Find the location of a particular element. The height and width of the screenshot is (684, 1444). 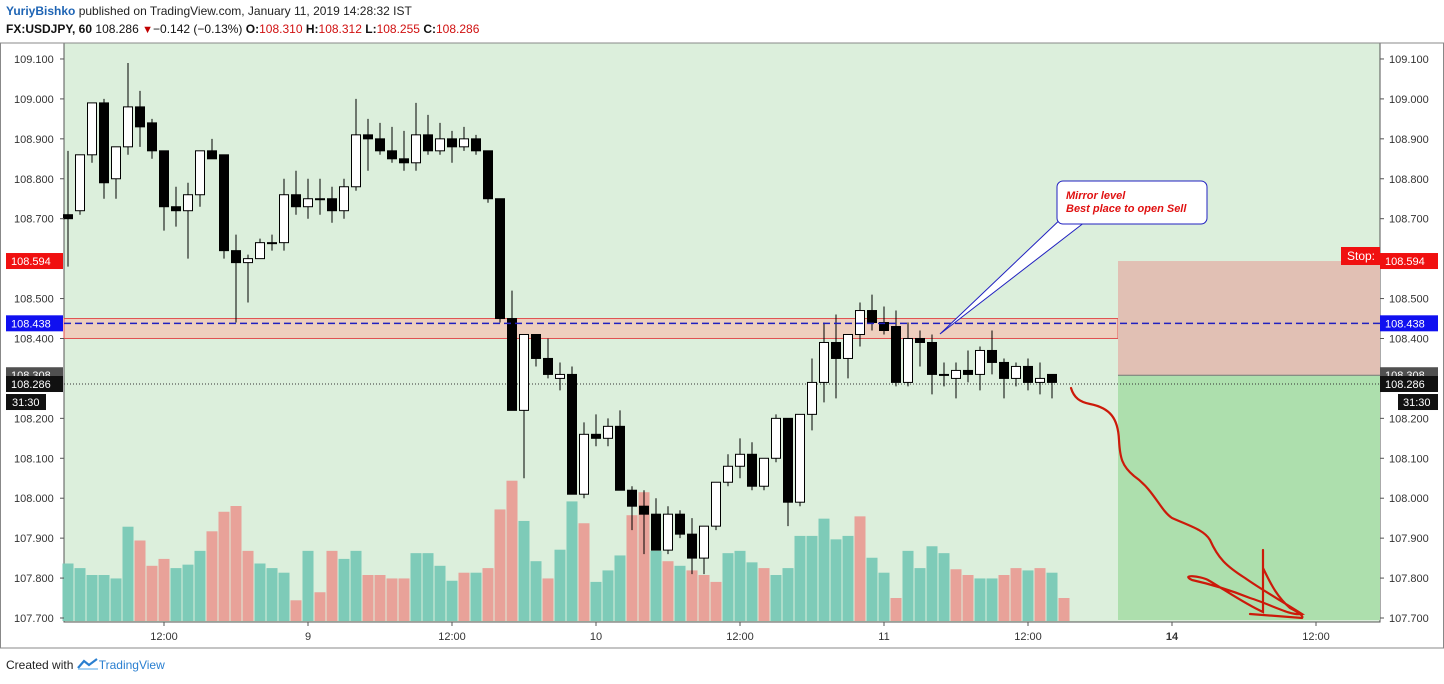

low-value: 108.255 is located at coordinates (398, 29).